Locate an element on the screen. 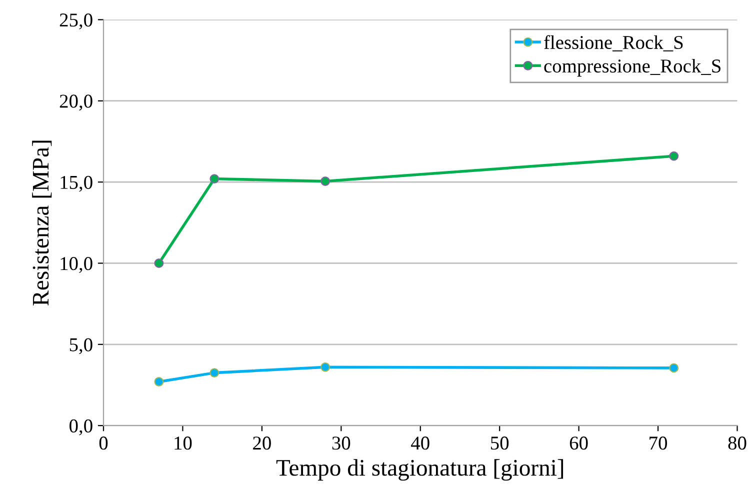 The width and height of the screenshot is (750, 492). x-tick-label: 70 is located at coordinates (659, 443).